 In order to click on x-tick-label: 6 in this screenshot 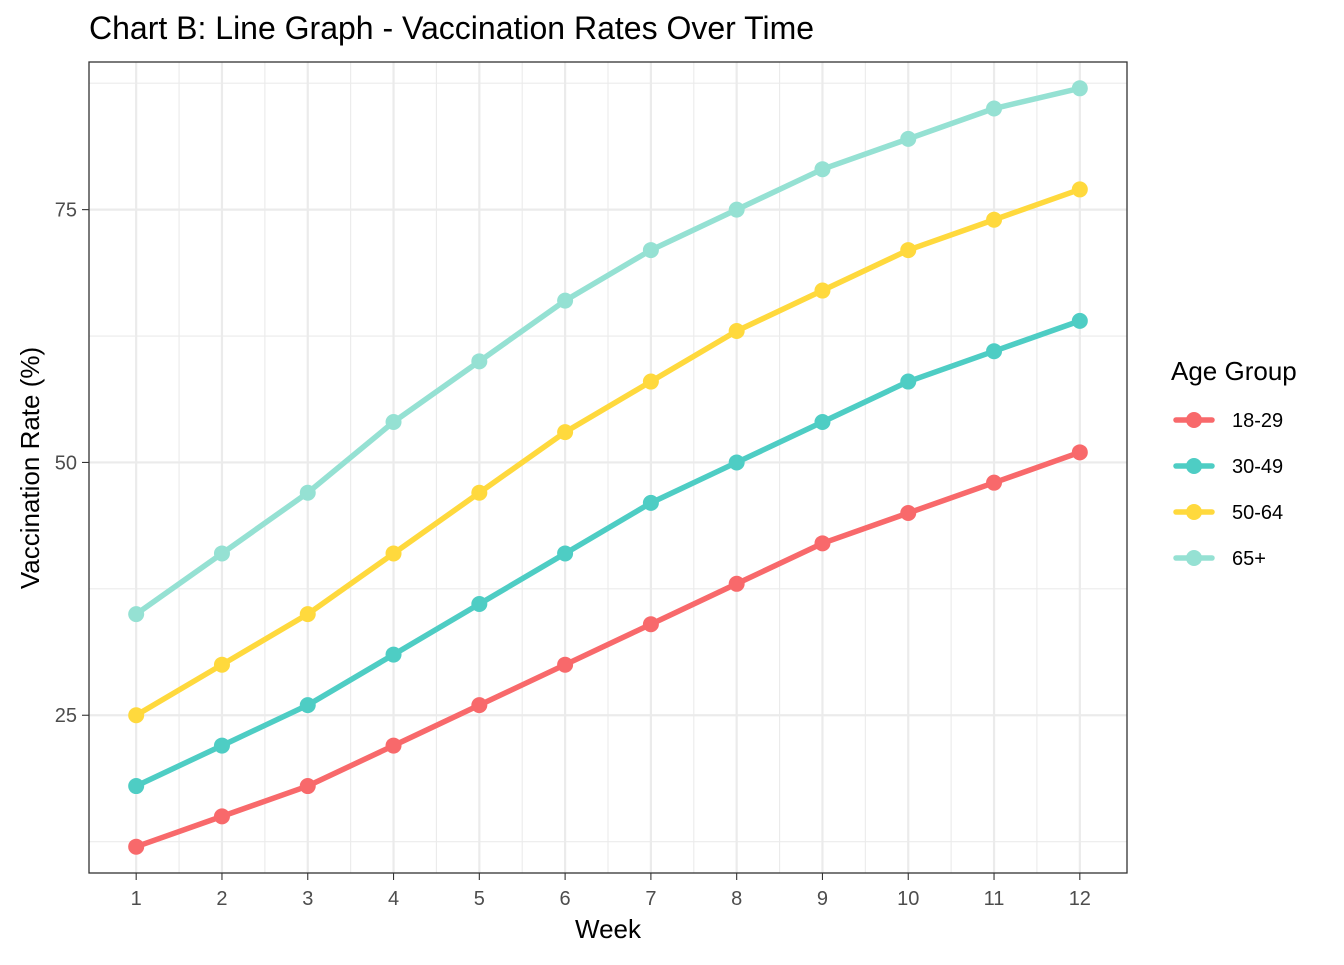, I will do `click(565, 899)`.